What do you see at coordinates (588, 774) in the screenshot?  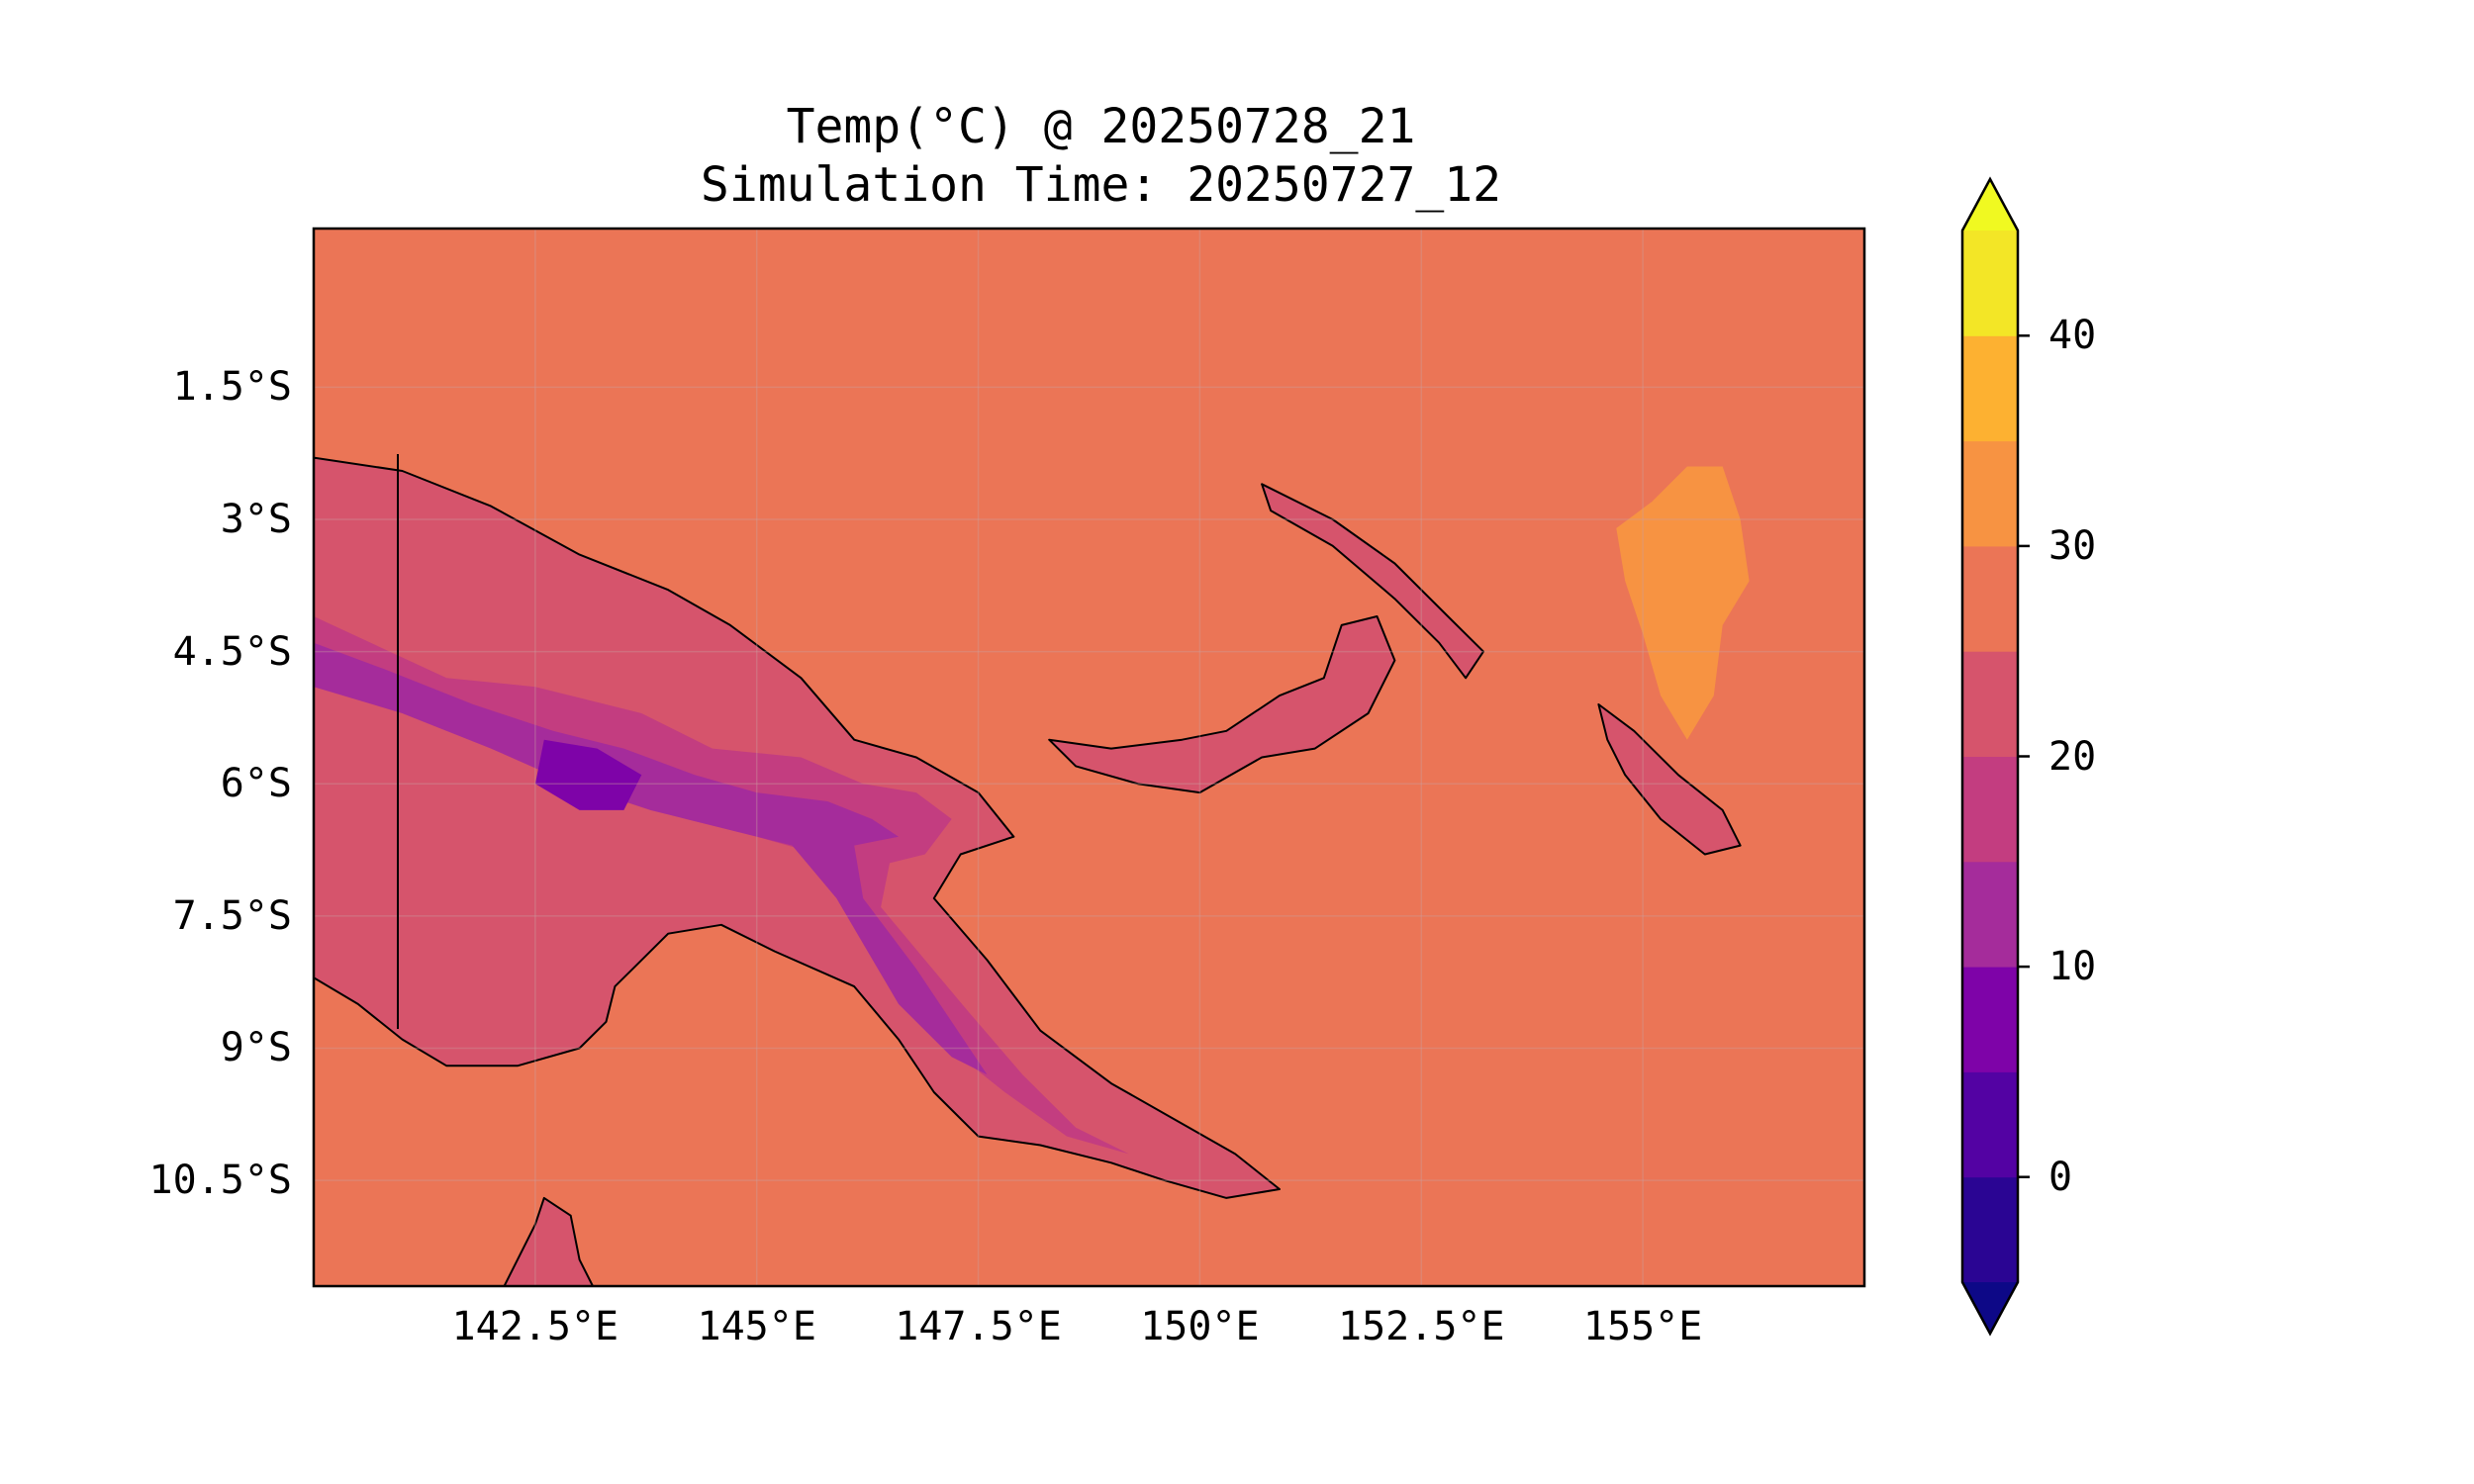 I see `highlands-coldest-region` at bounding box center [588, 774].